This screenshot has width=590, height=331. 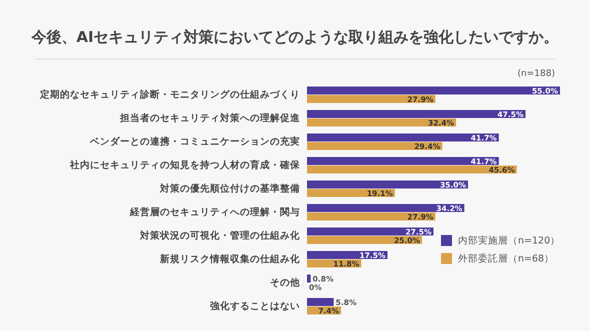 I want to click on y-tick-label: 担当者のセキュリティ対策への理解促進, so click(x=210, y=118).